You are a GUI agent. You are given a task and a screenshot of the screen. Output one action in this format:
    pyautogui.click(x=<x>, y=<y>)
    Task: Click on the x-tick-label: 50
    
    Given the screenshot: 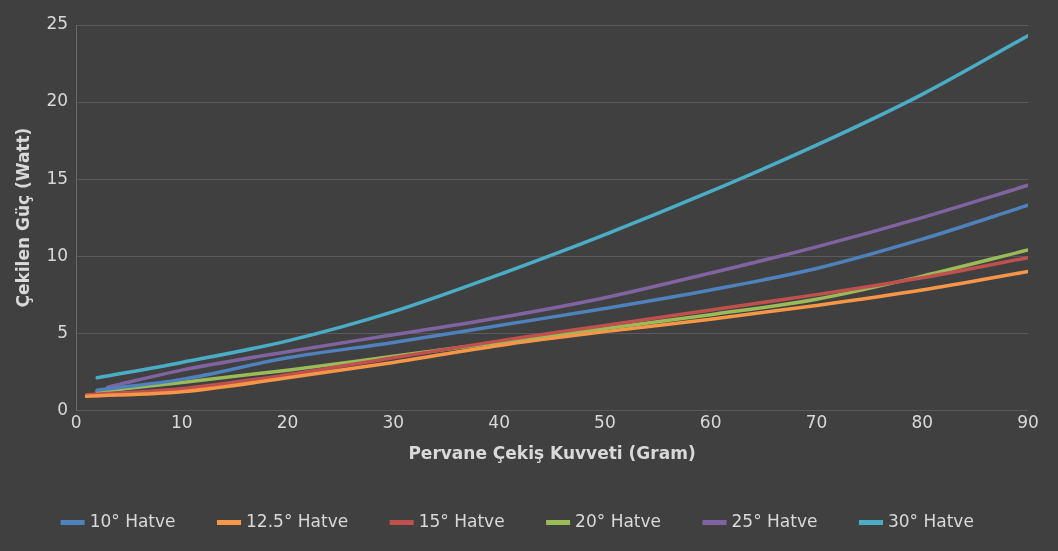 What is the action you would take?
    pyautogui.click(x=605, y=421)
    